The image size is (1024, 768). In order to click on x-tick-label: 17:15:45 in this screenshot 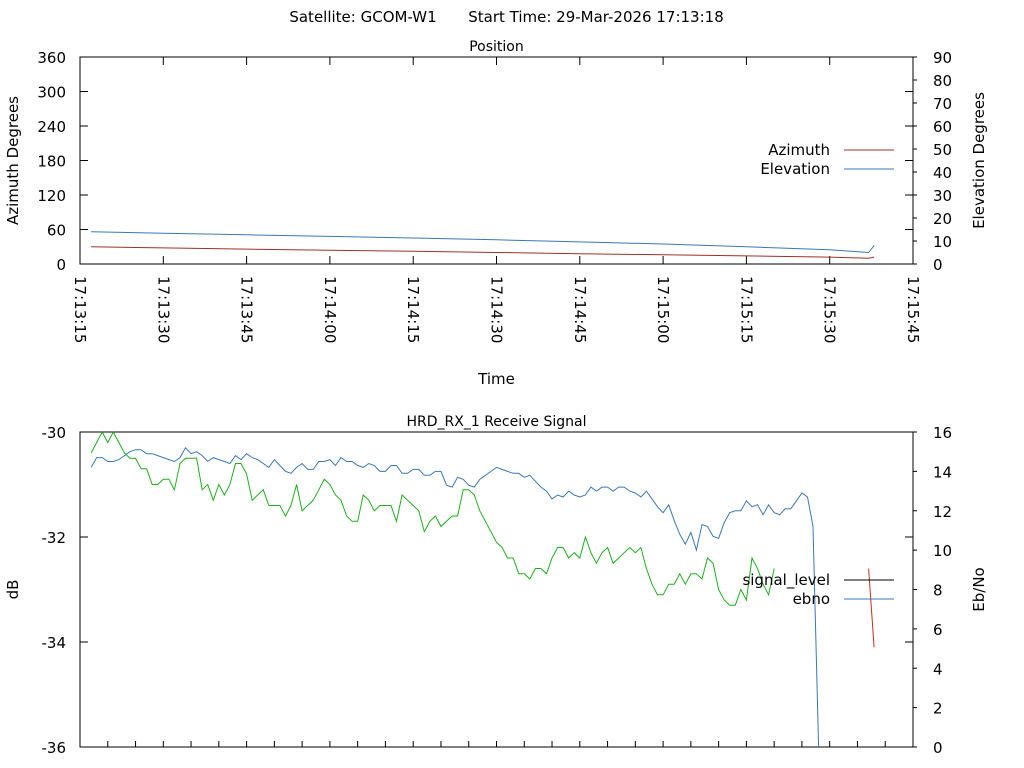, I will do `click(913, 309)`.